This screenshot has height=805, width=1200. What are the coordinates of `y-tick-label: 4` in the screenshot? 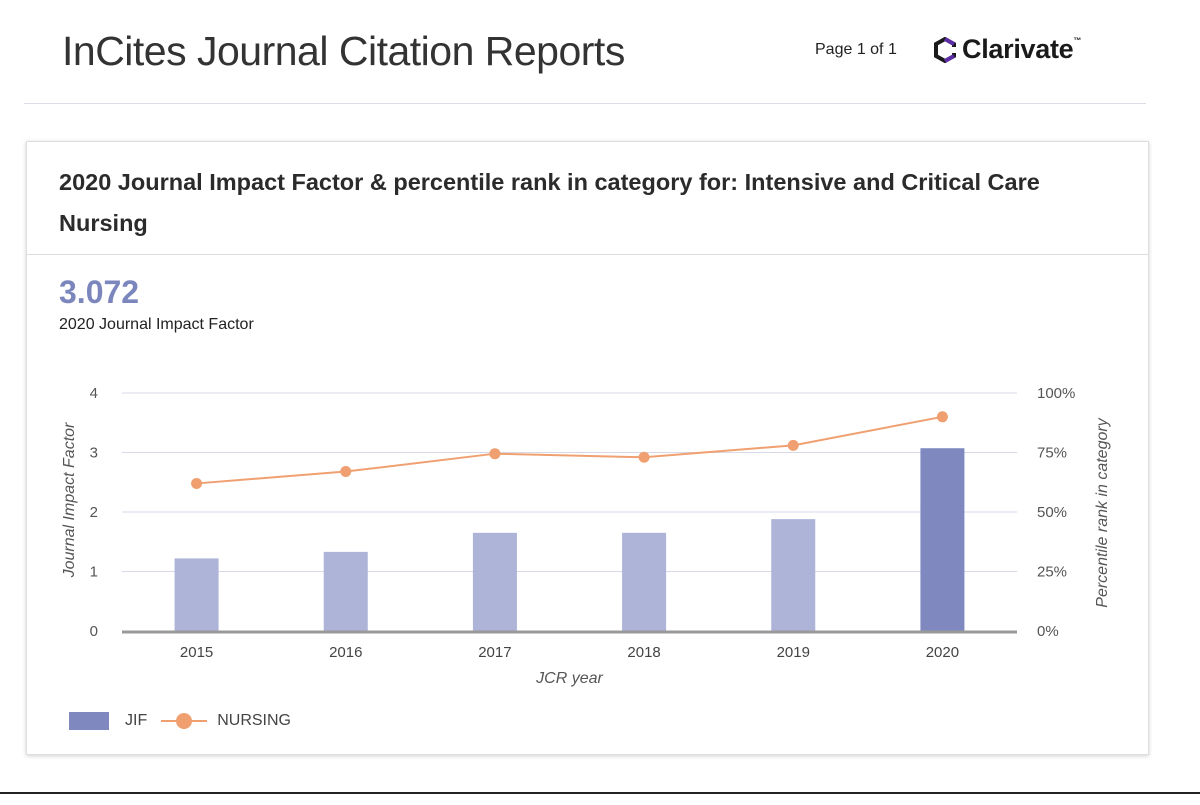 It's located at (94, 393).